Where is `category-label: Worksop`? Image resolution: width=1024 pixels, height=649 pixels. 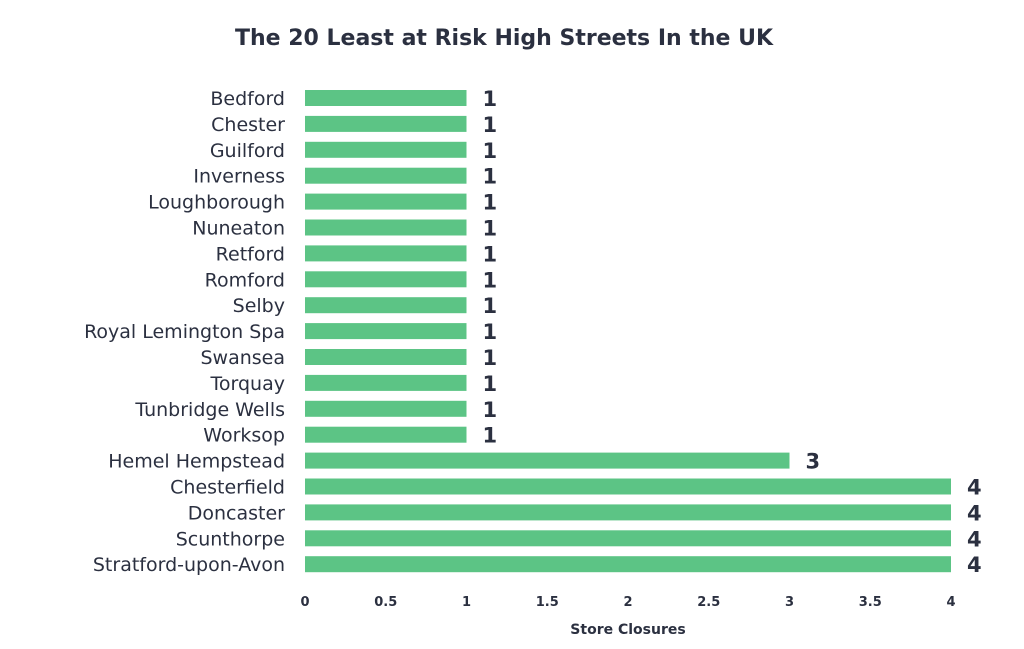 category-label: Worksop is located at coordinates (244, 436).